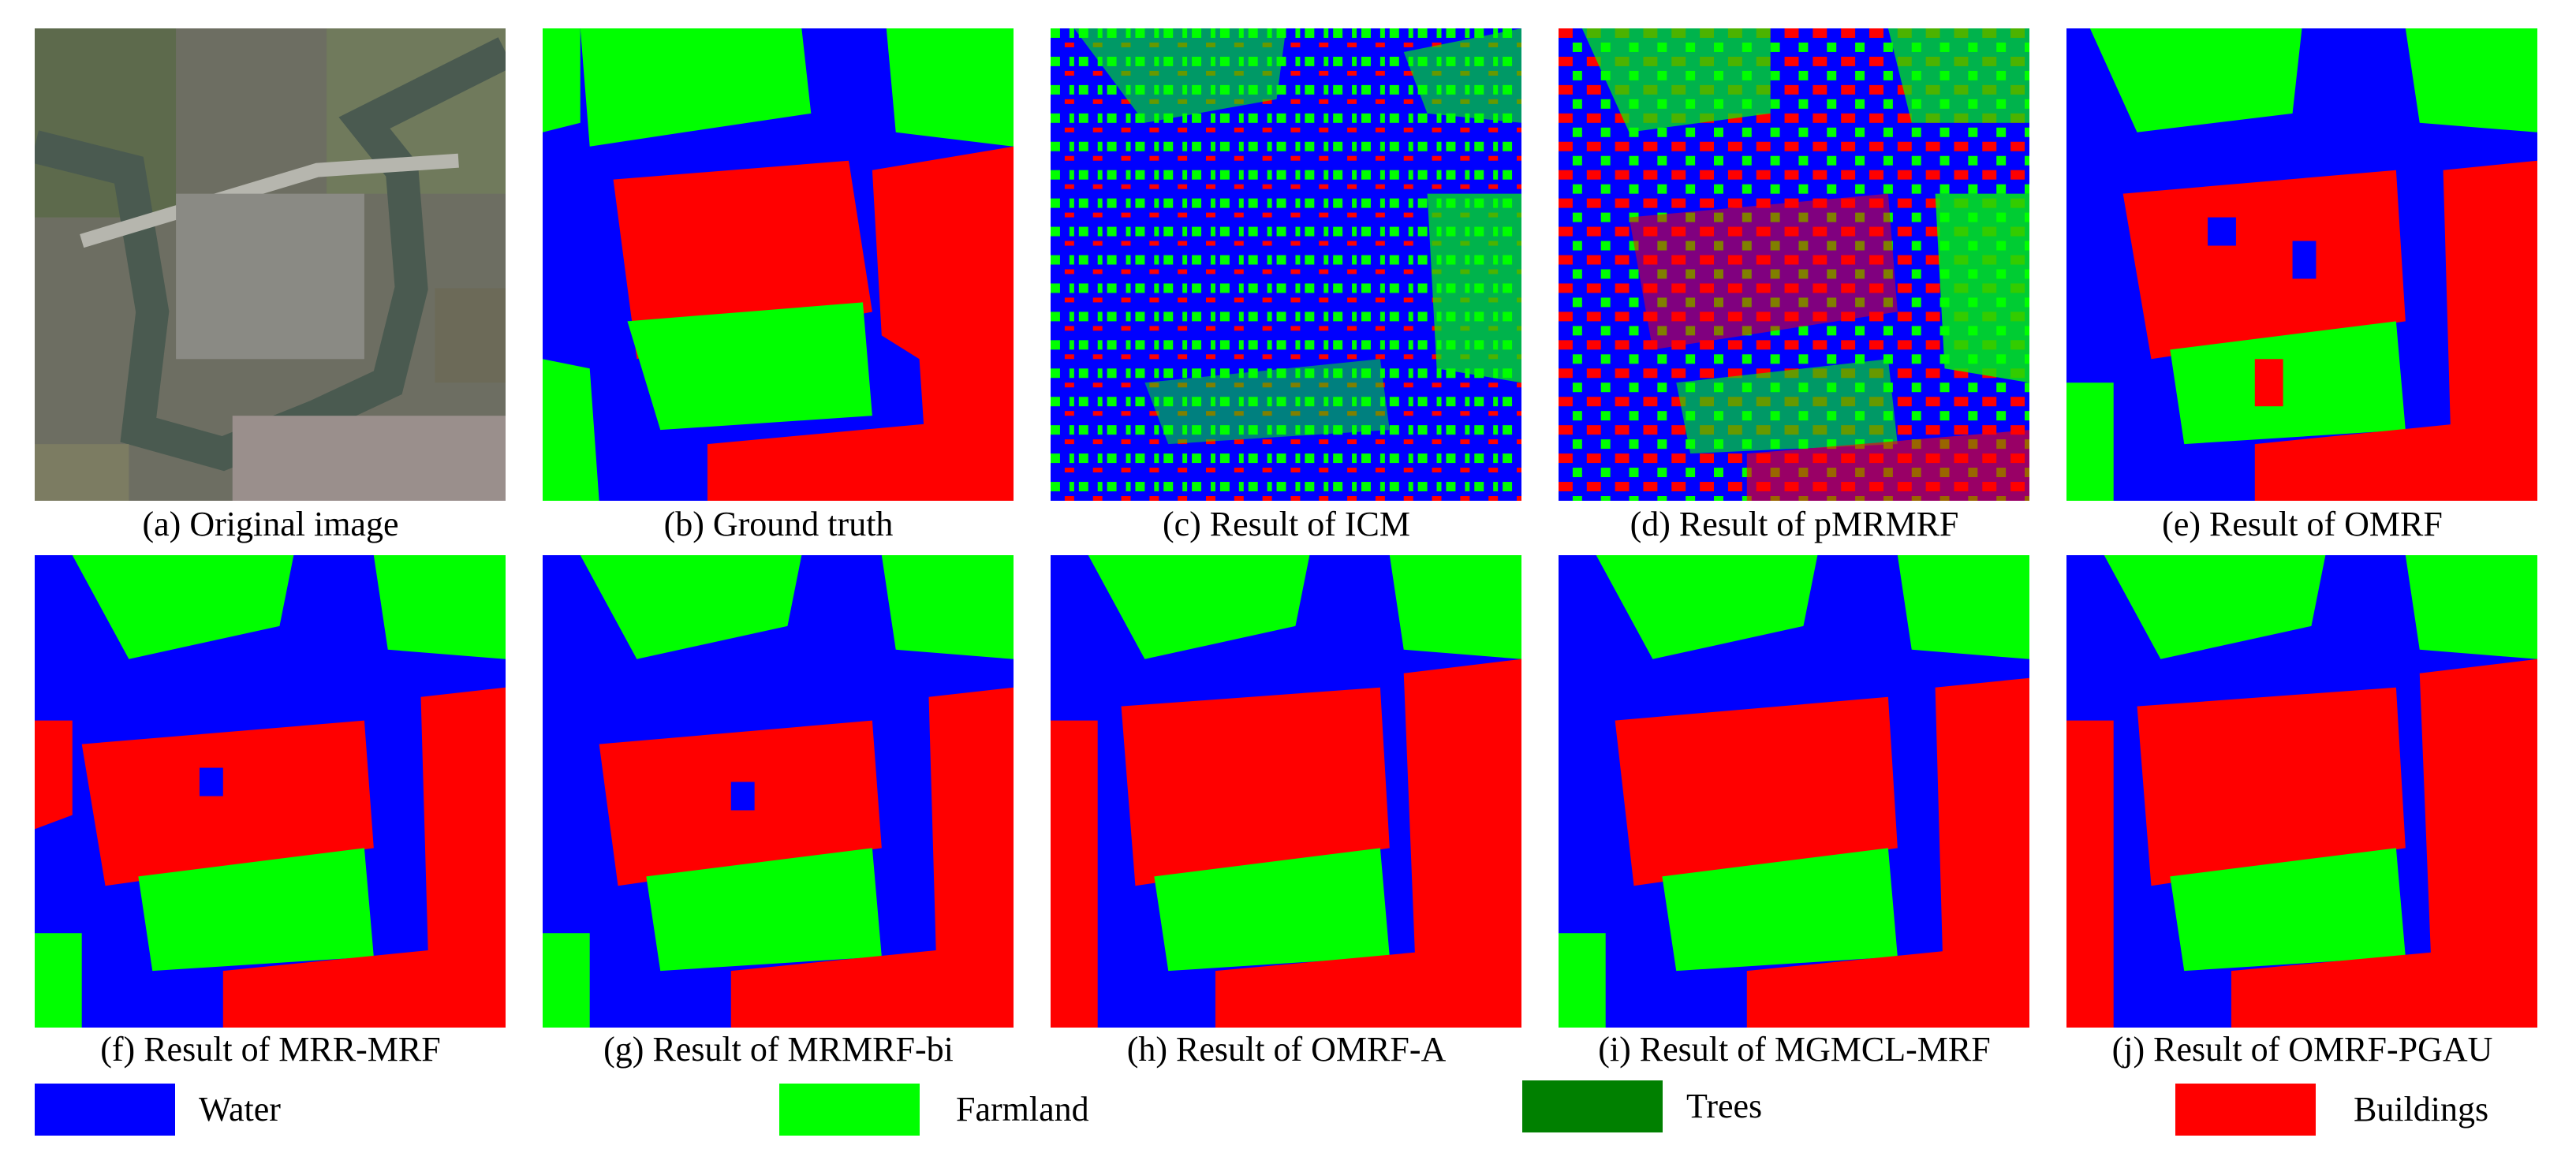 The image size is (2576, 1164). What do you see at coordinates (270, 524) in the screenshot?
I see `caption-original-image: (a) Original image` at bounding box center [270, 524].